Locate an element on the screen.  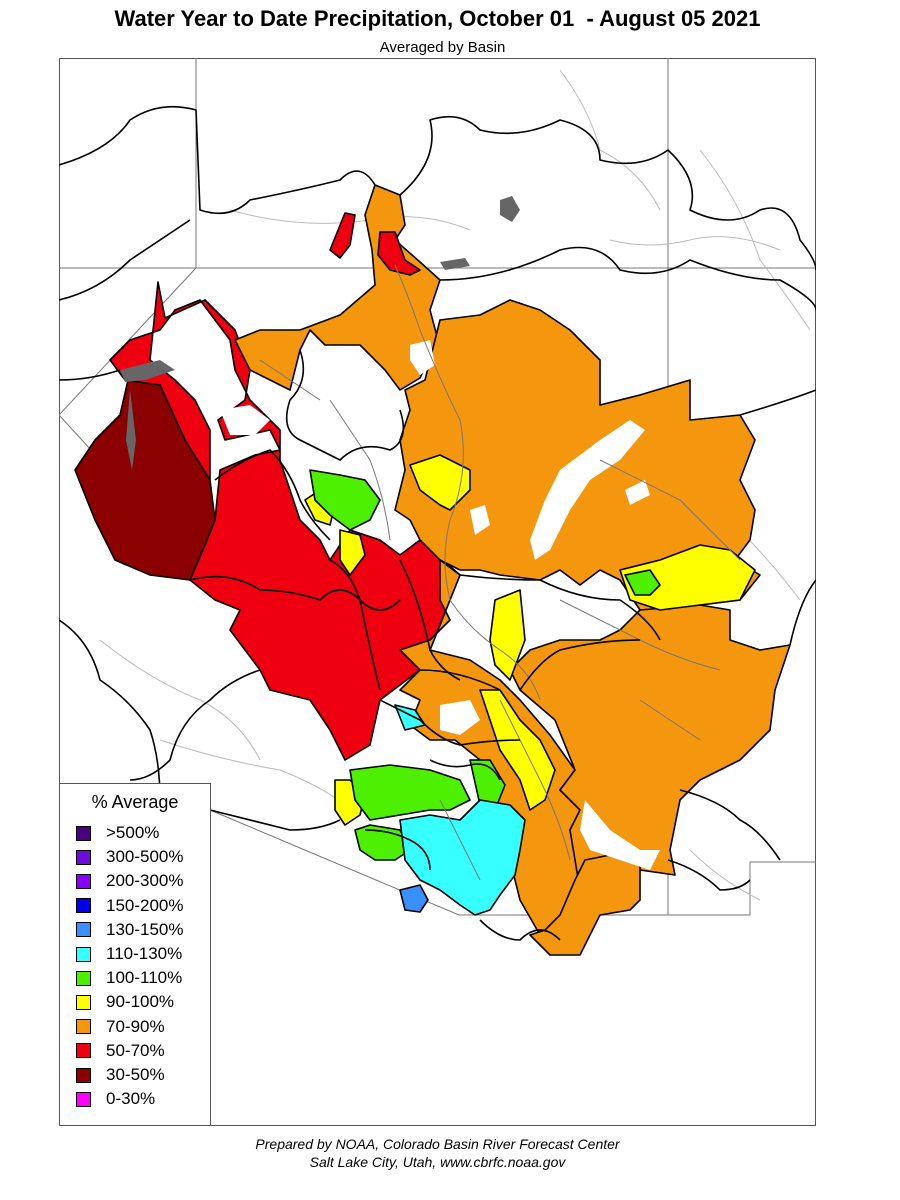
legend-item: >500% is located at coordinates (117, 833).